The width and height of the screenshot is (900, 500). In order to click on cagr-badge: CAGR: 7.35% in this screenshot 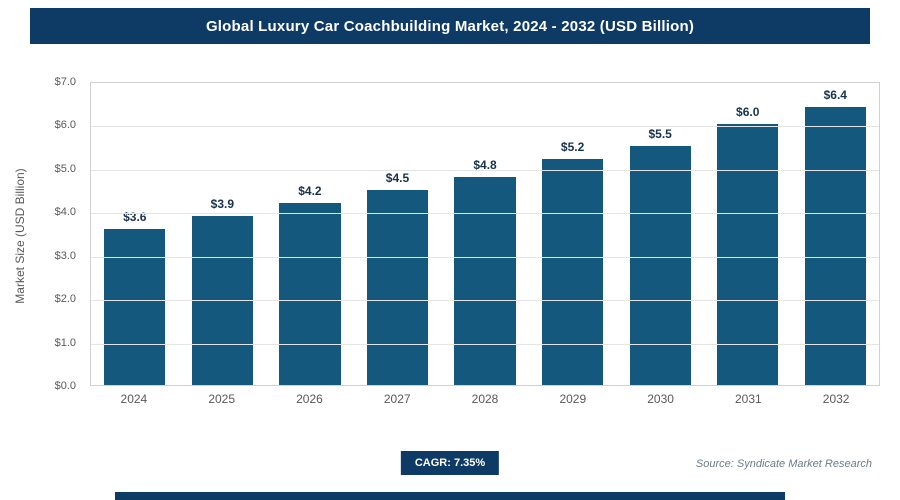, I will do `click(450, 463)`.